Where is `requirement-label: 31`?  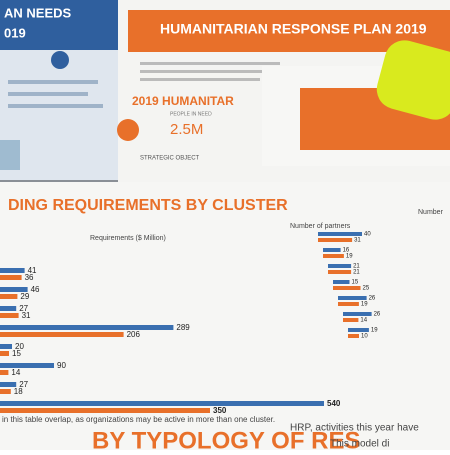 requirement-label: 31 is located at coordinates (26, 315).